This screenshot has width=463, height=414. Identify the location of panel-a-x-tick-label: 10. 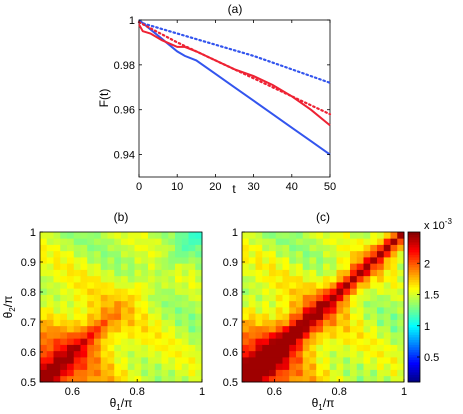
(177, 187).